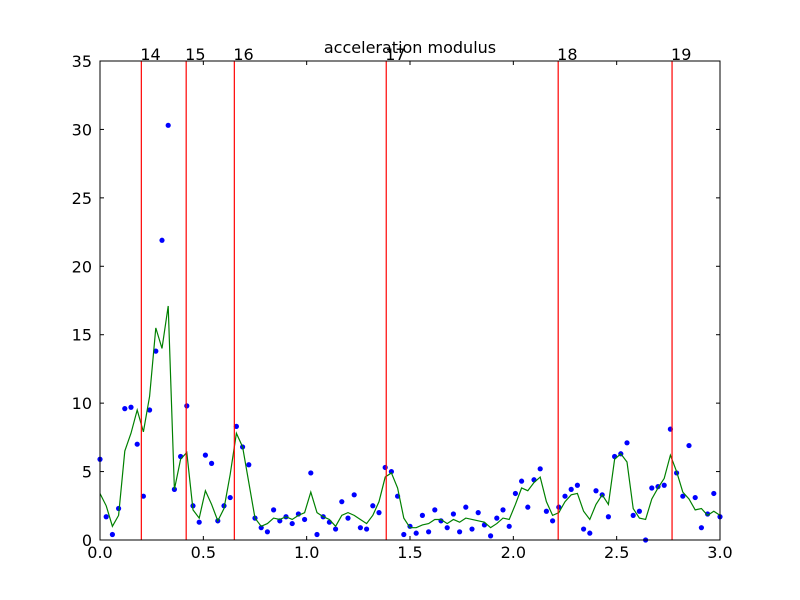 This screenshot has width=800, height=600. What do you see at coordinates (719, 552) in the screenshot?
I see `x-tick-label: 3.0` at bounding box center [719, 552].